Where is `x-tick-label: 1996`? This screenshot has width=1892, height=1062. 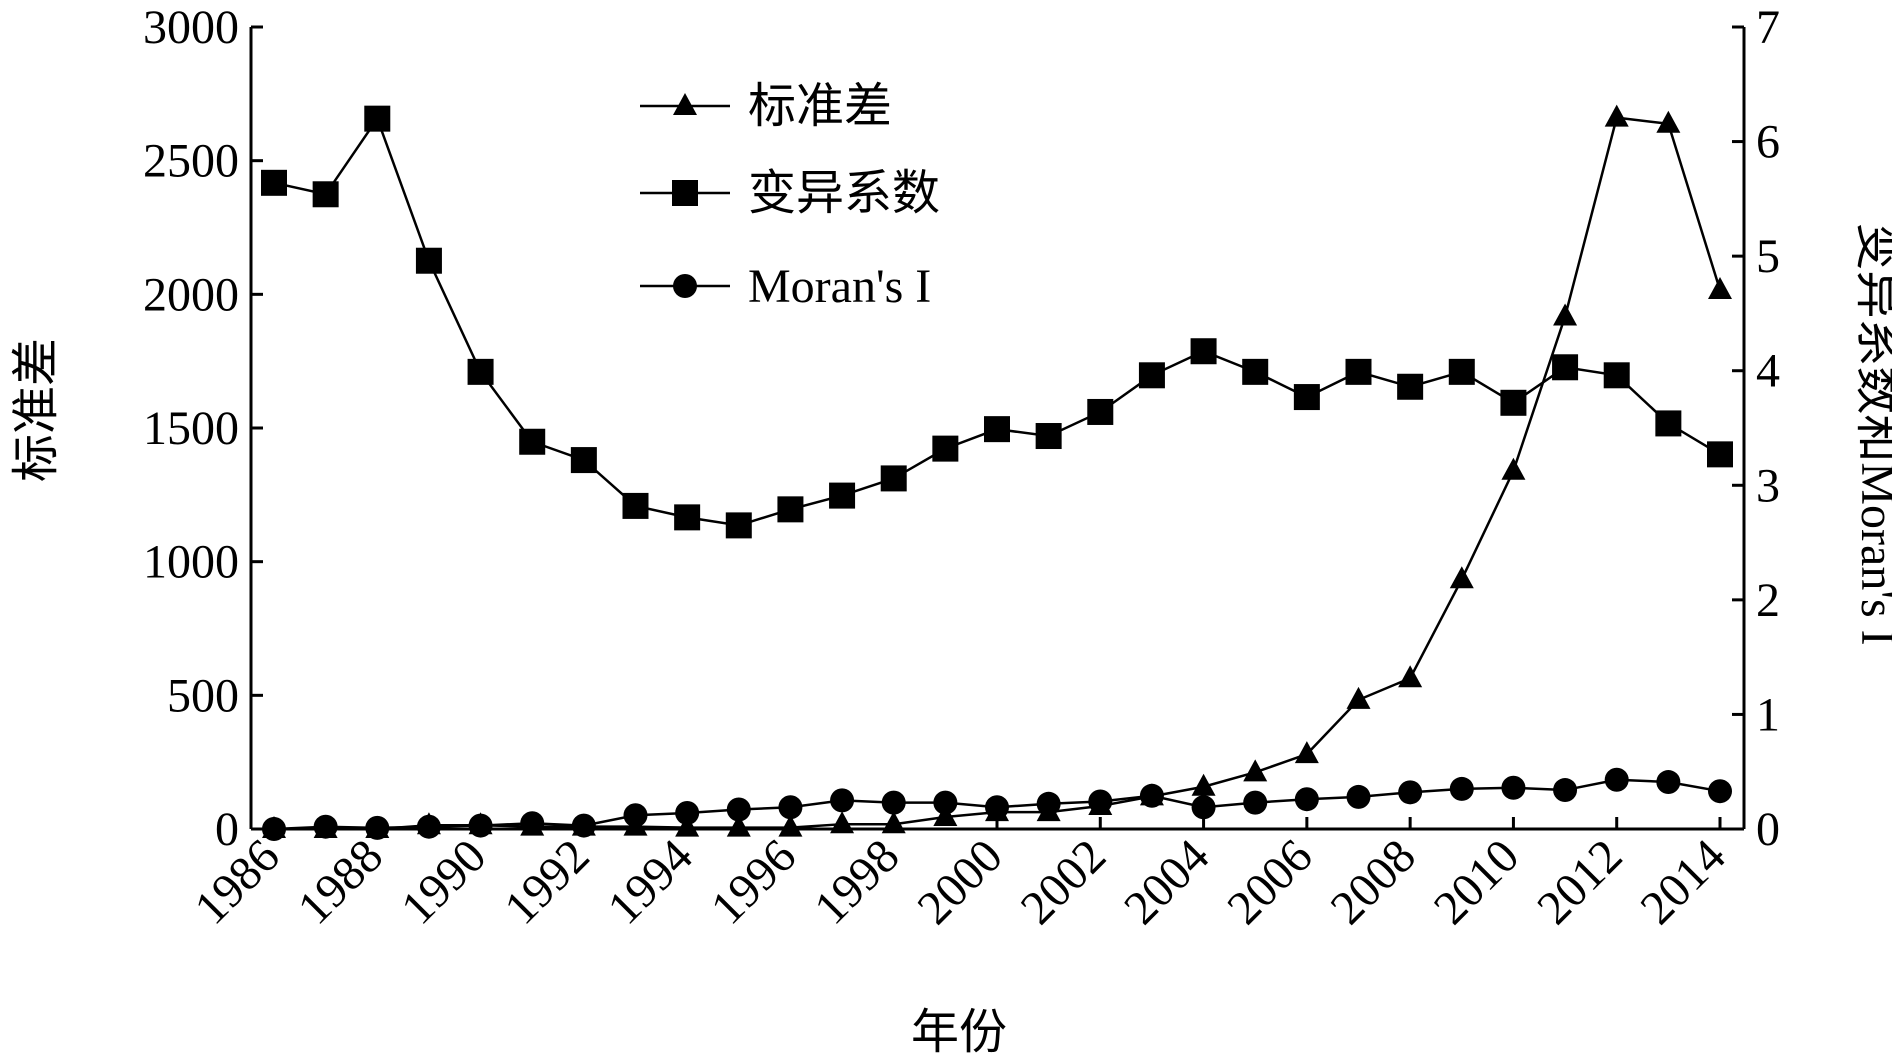
x-tick-label: 1996 is located at coordinates (753, 881).